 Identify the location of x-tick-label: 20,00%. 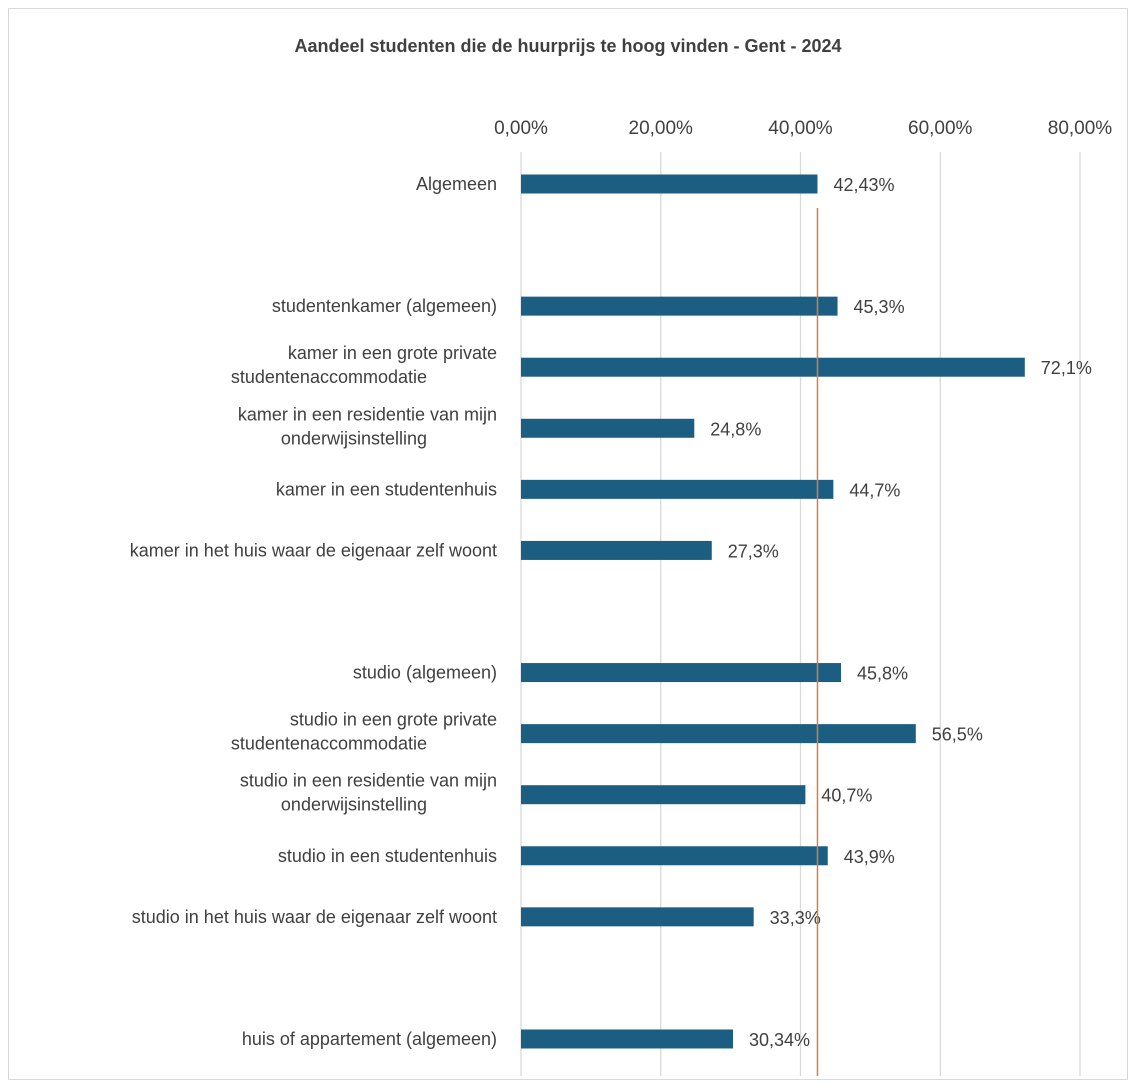
(661, 128).